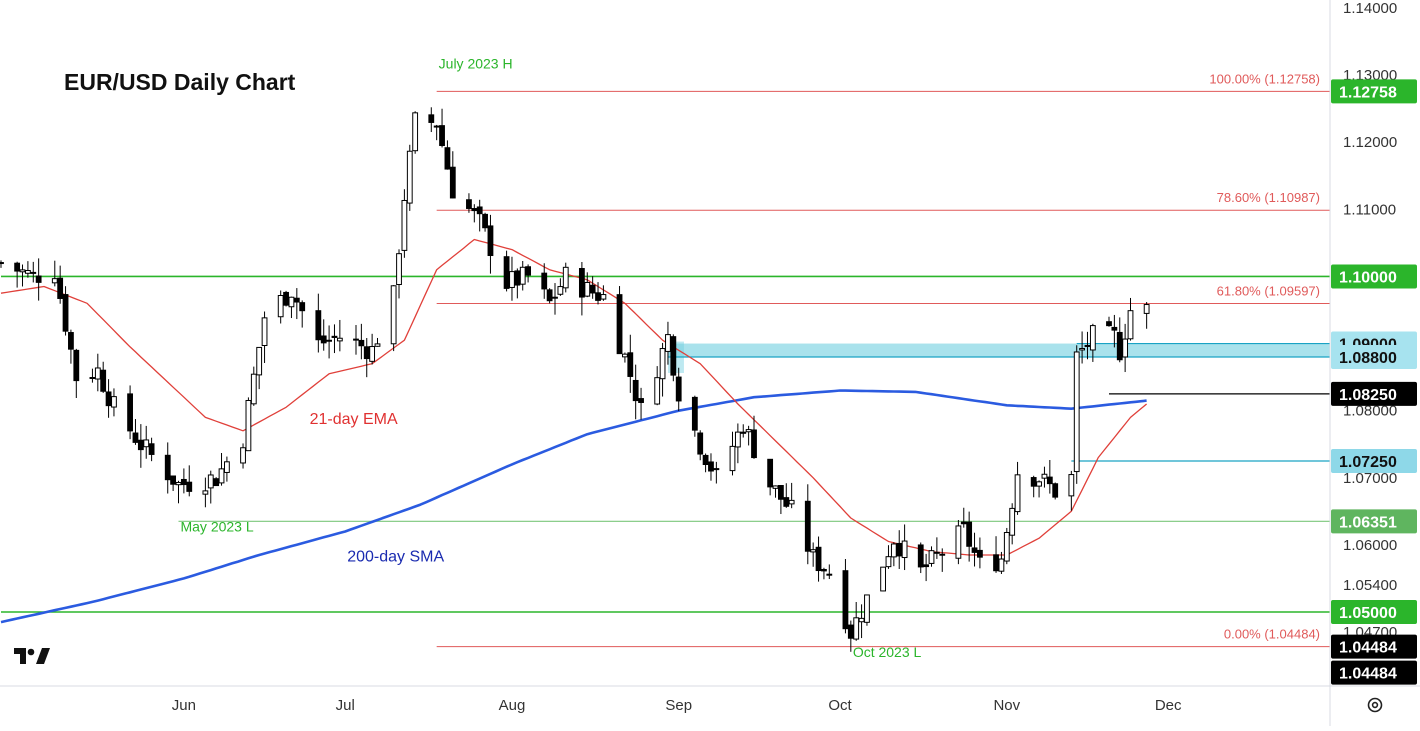 The image size is (1420, 731). Describe the element at coordinates (184, 705) in the screenshot. I see `time-tick-label: Jun` at that location.